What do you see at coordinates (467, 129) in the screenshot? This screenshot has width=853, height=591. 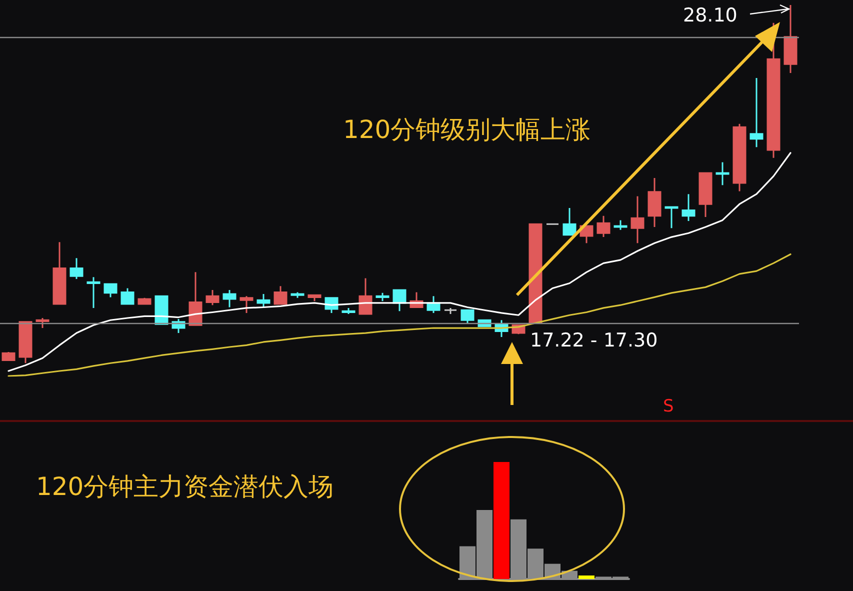 I see `annotation: 120分钟级别大幅上涨` at bounding box center [467, 129].